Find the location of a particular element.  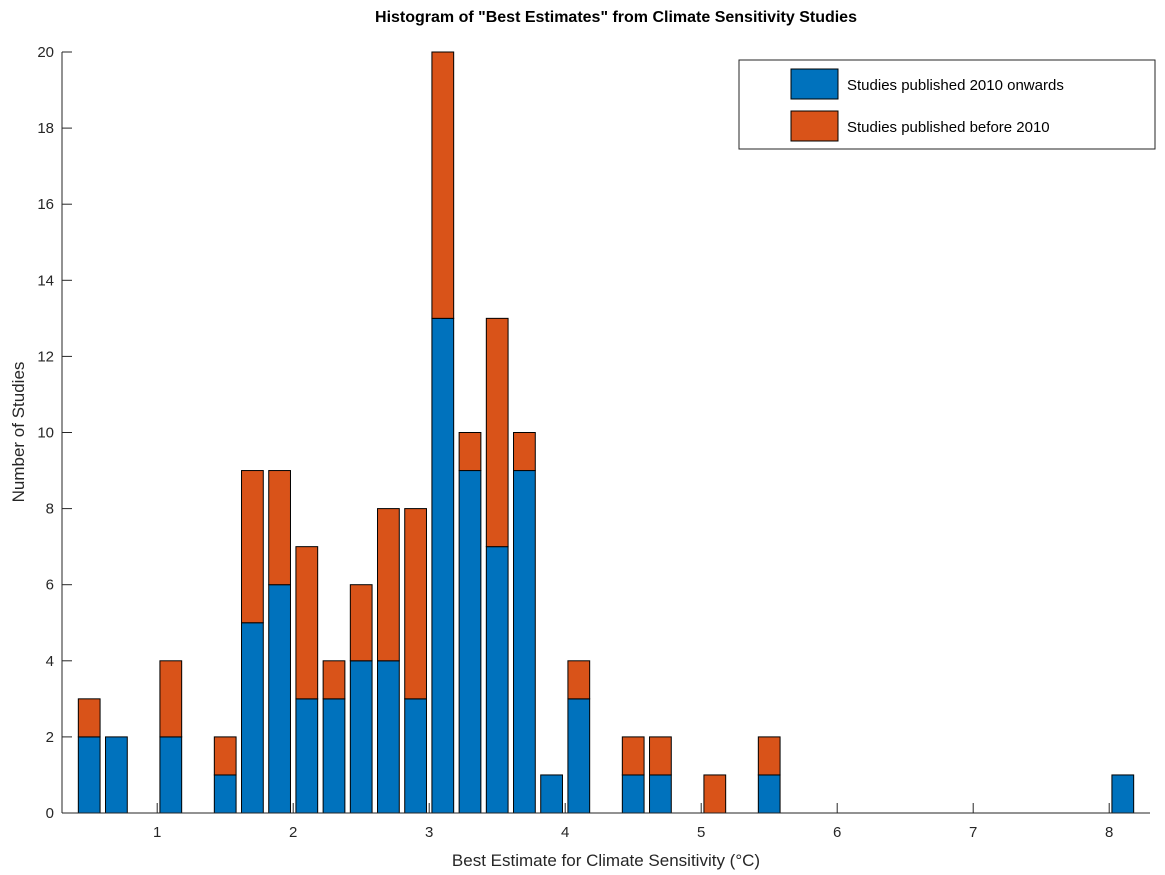

y-tick-label: 18 is located at coordinates (45, 128).